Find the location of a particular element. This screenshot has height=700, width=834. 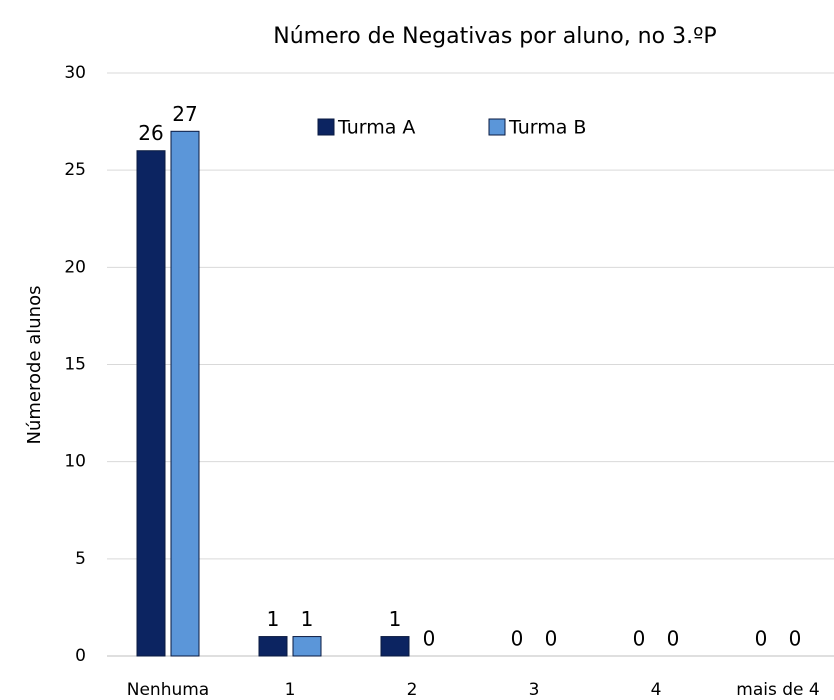

y-tick-label: 10 is located at coordinates (75, 462).